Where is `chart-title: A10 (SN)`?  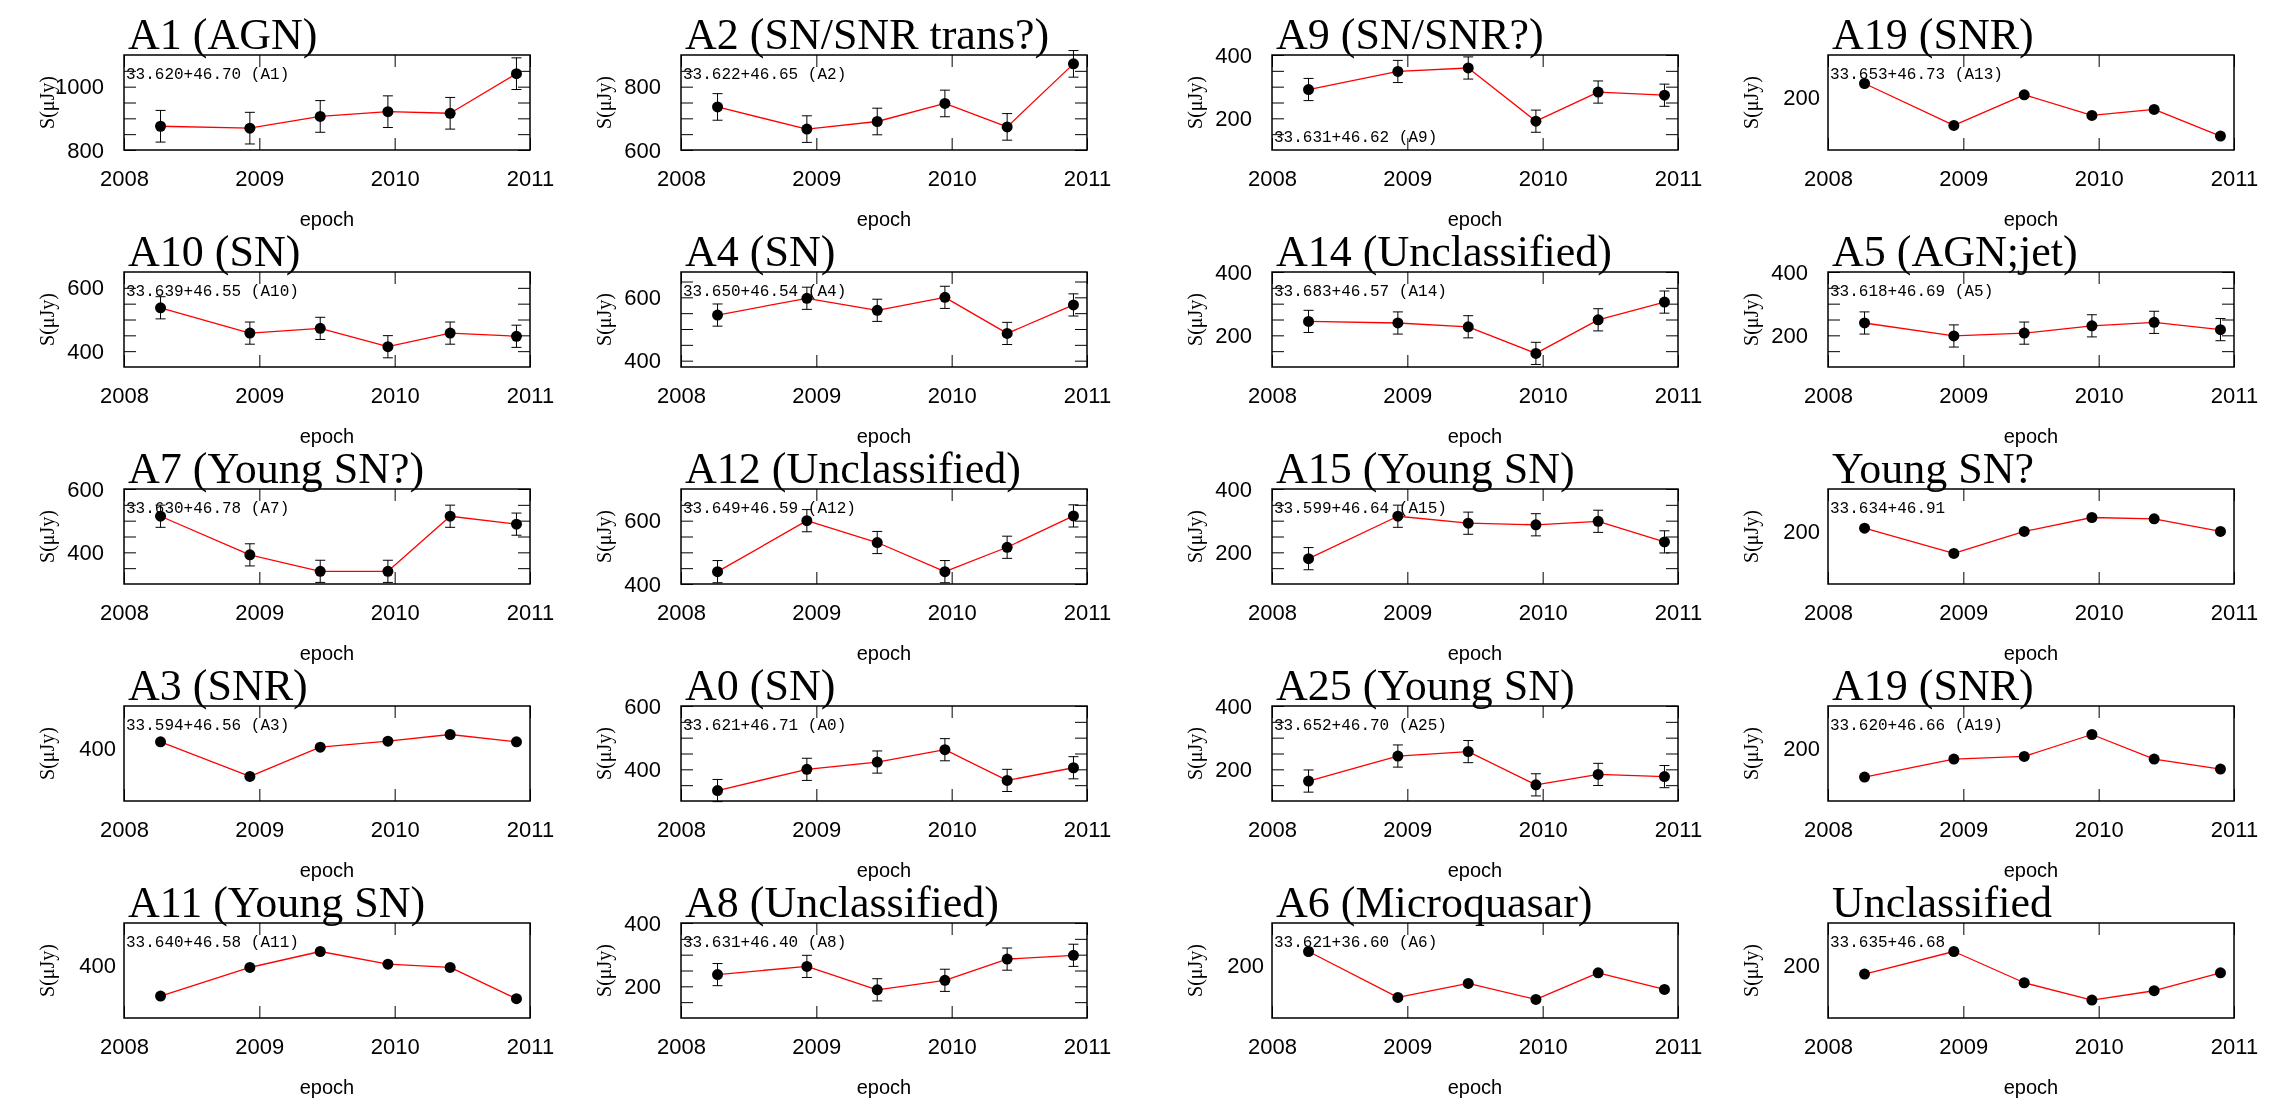 chart-title: A10 (SN) is located at coordinates (214, 251).